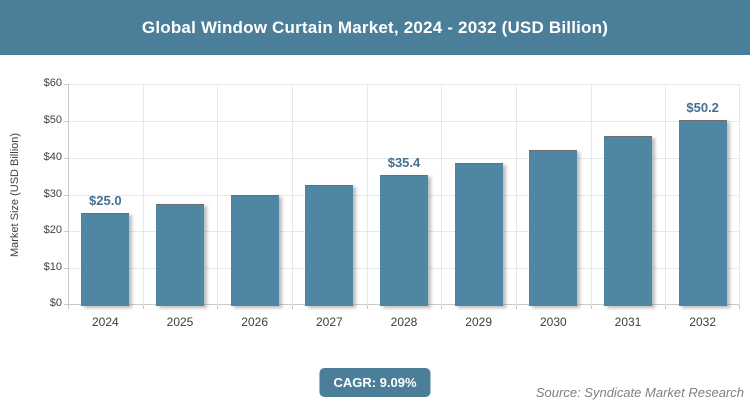  What do you see at coordinates (105, 200) in the screenshot?
I see `bar-value-label: $25.0` at bounding box center [105, 200].